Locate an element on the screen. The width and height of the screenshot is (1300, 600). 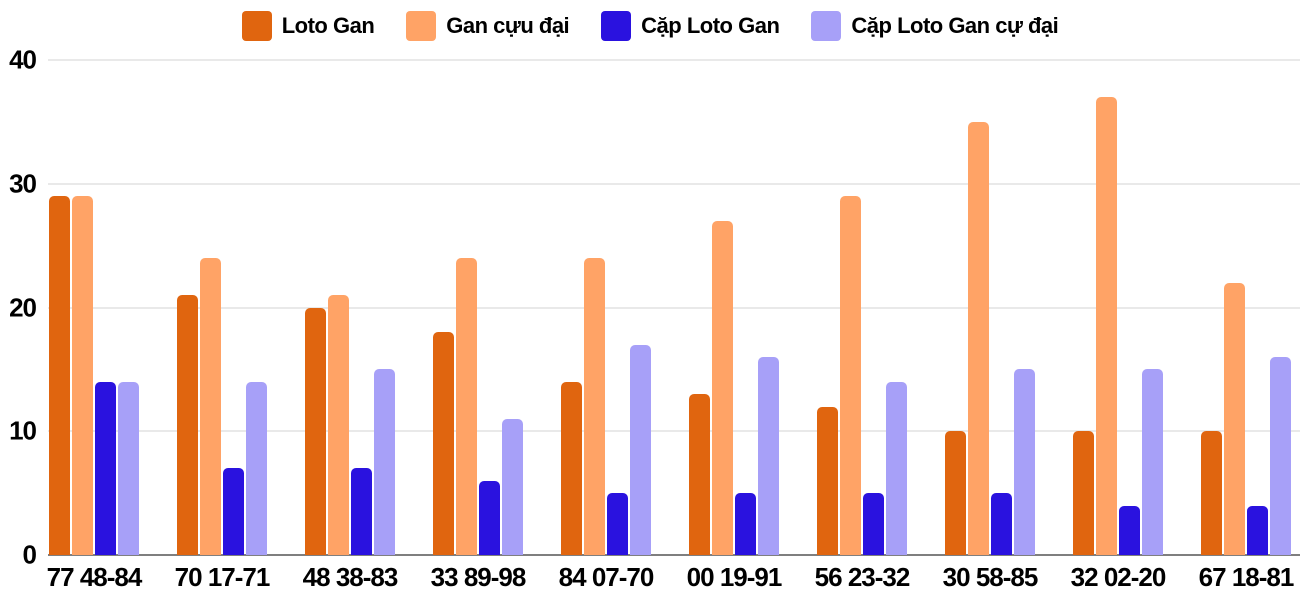
x-axis-label: 84 07-70 is located at coordinates (606, 577).